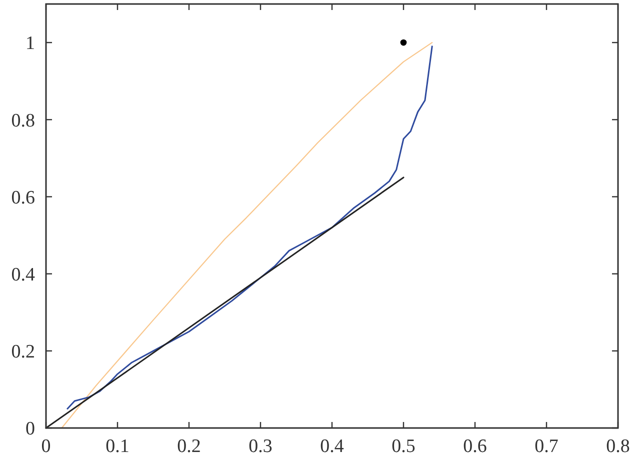 The height and width of the screenshot is (462, 638). Describe the element at coordinates (23, 352) in the screenshot. I see `y-tick-label: 0.2` at that location.